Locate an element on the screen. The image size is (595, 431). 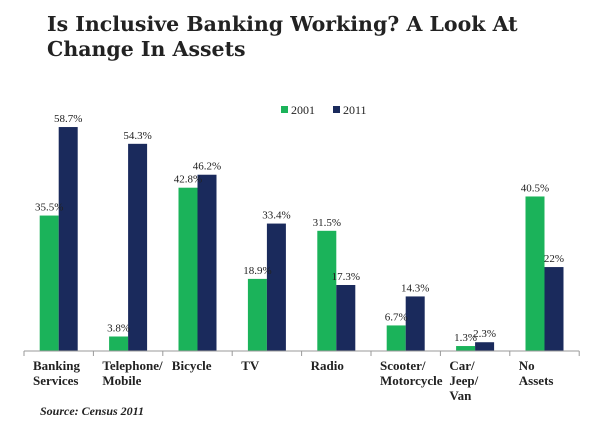
legend-label-2001: 2001 is located at coordinates (303, 110).